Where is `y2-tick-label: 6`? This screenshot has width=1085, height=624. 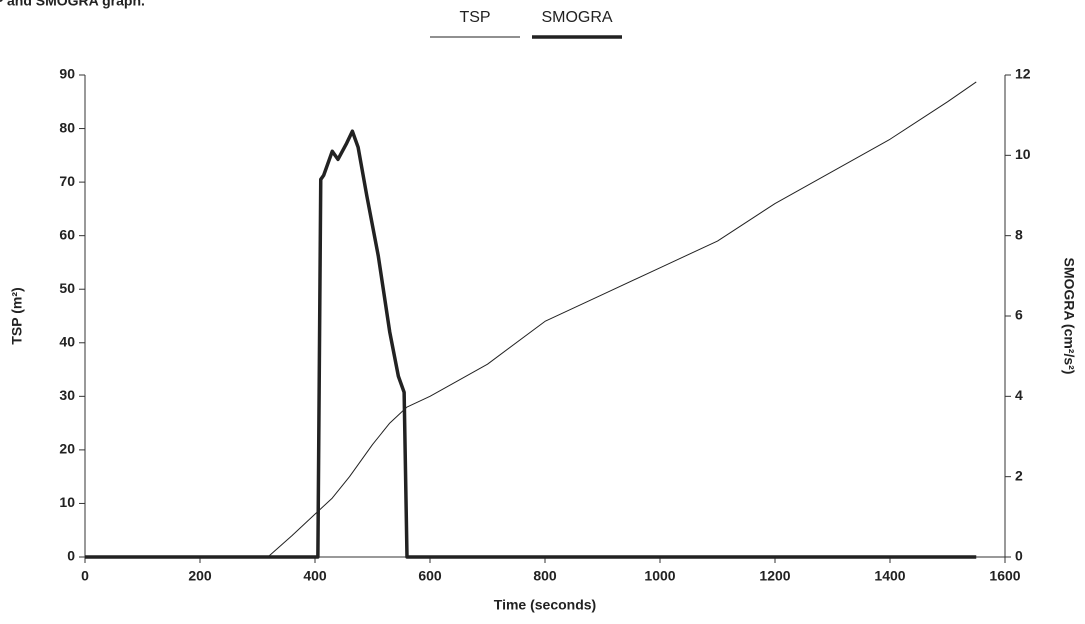
y2-tick-label: 6 is located at coordinates (1019, 315).